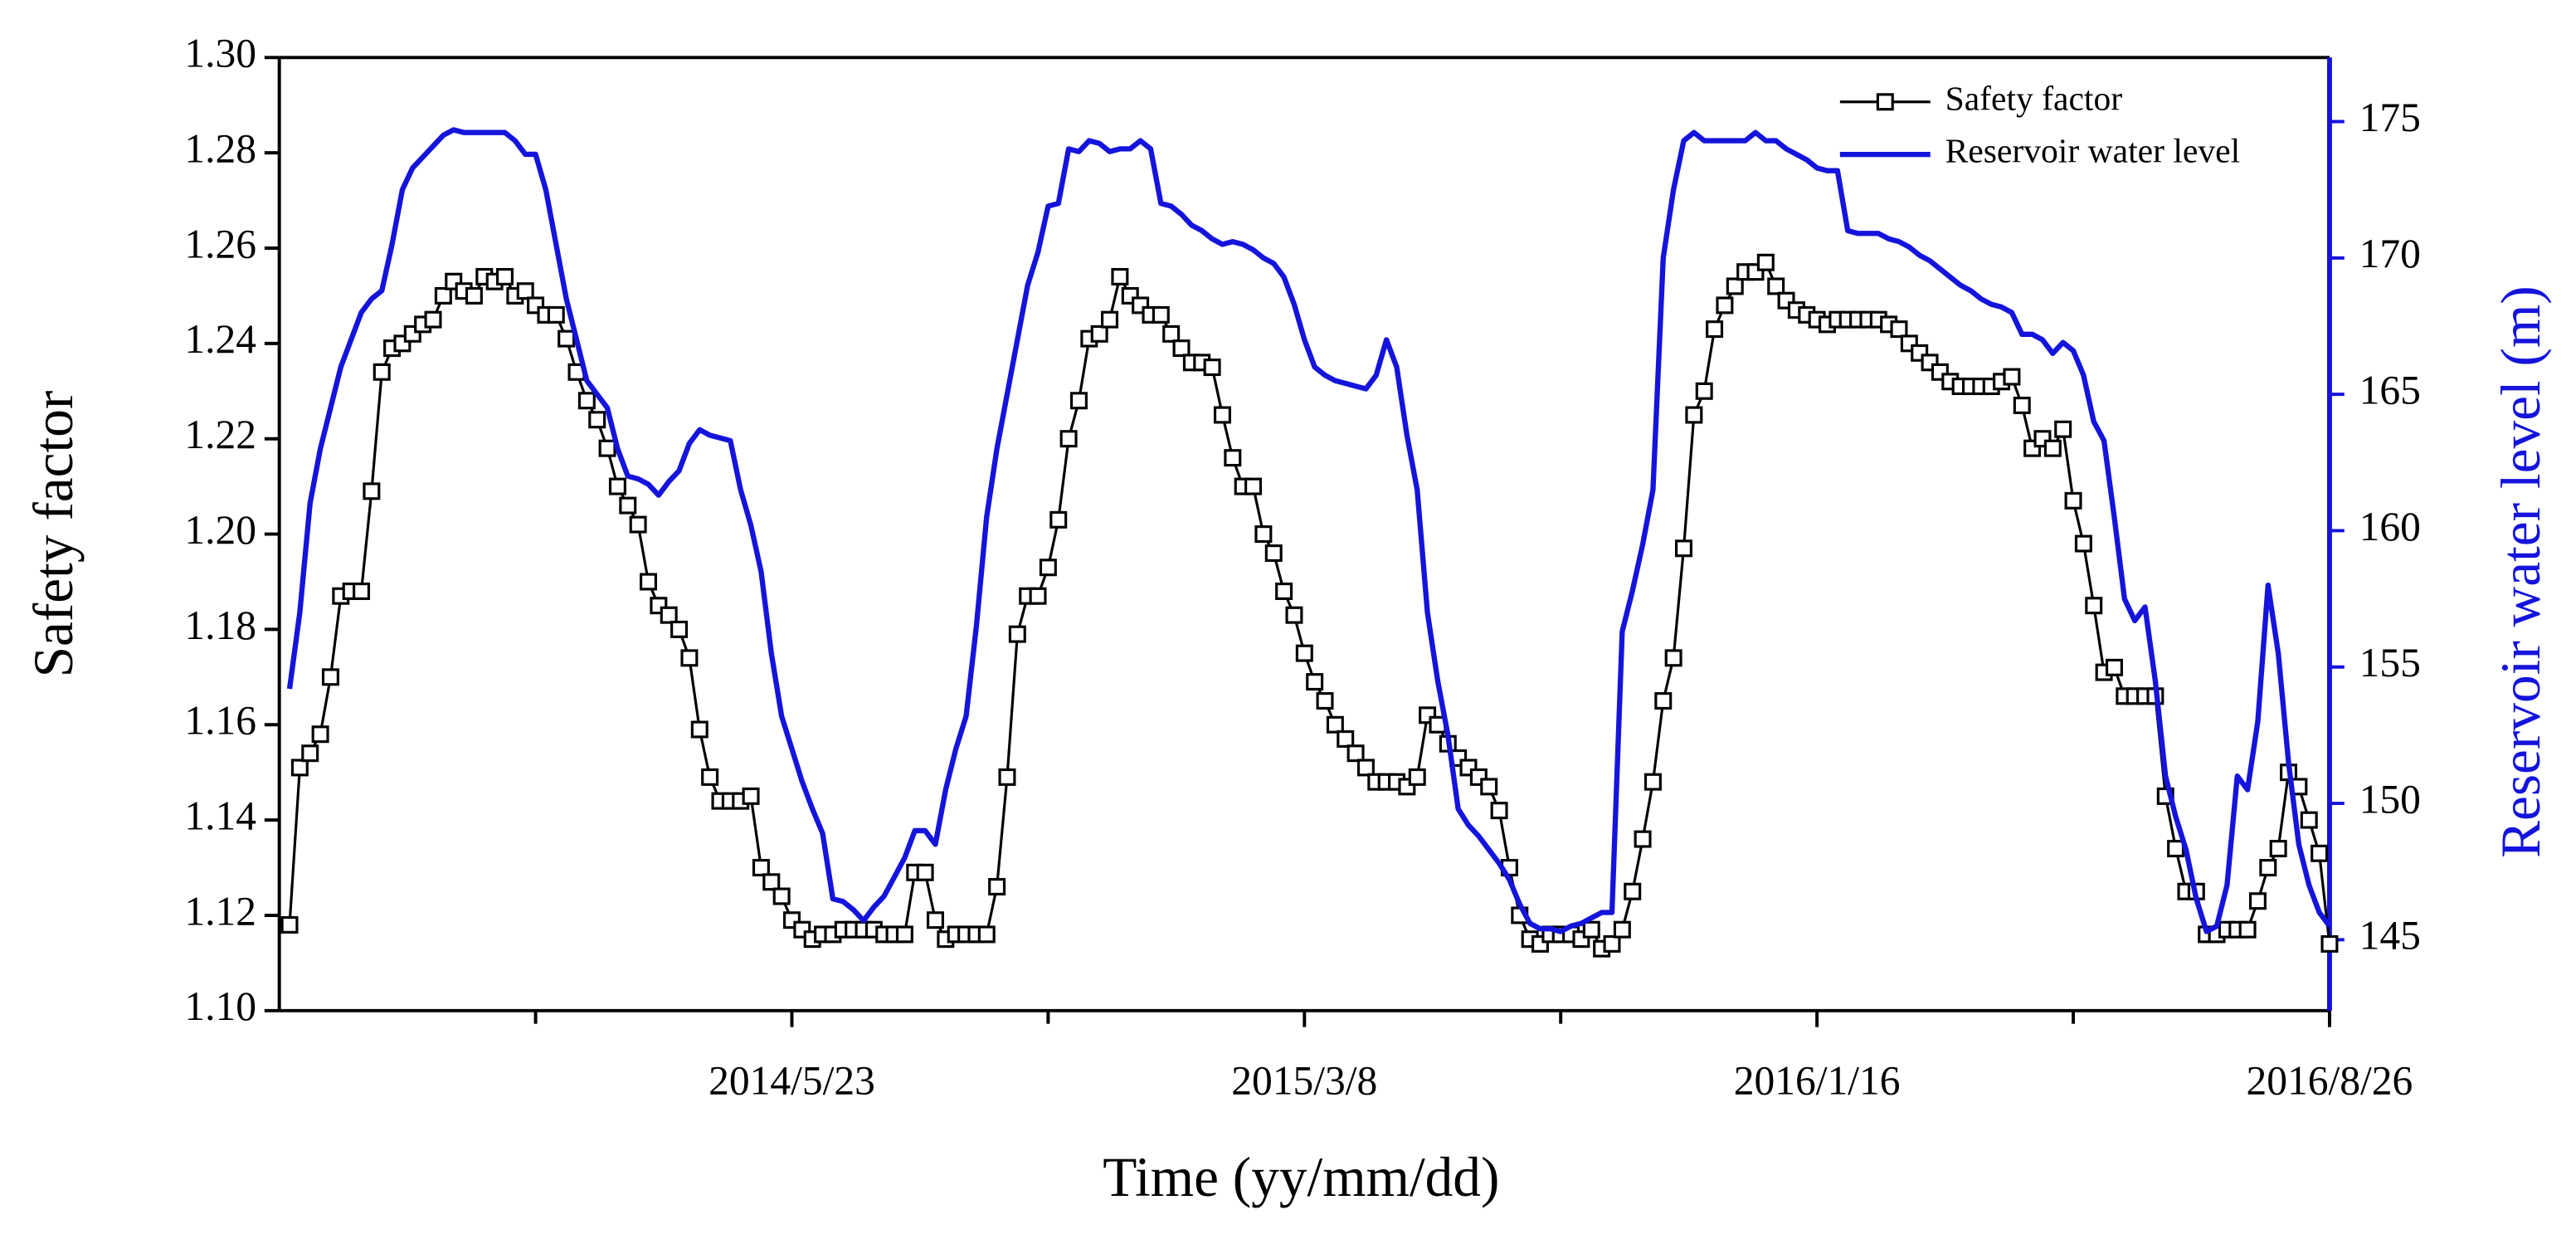  Describe the element at coordinates (2390, 117) in the screenshot. I see `y2-tick-label: 175` at that location.